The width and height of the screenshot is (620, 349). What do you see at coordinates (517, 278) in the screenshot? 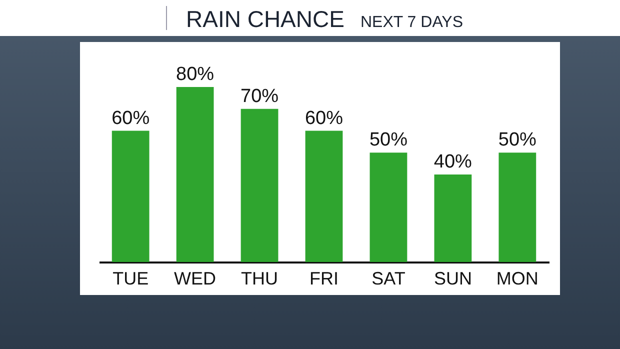
I see `x-tick-label: MON` at bounding box center [517, 278].